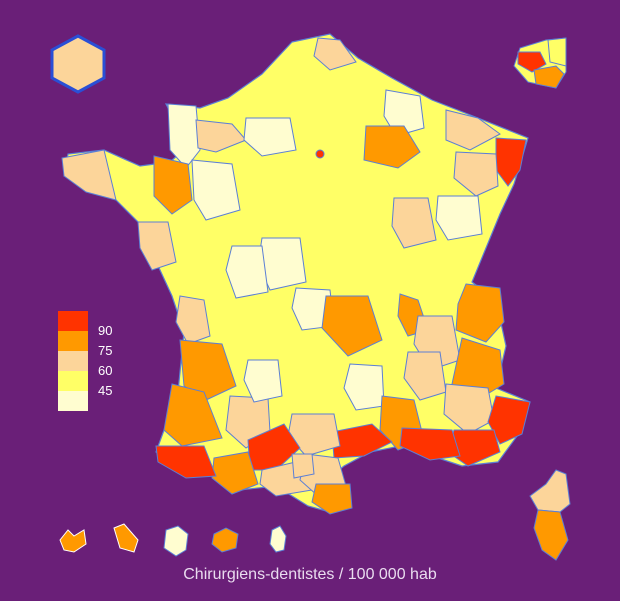 The width and height of the screenshot is (620, 601). What do you see at coordinates (247, 272) in the screenshot?
I see `dept-pale-indre` at bounding box center [247, 272].